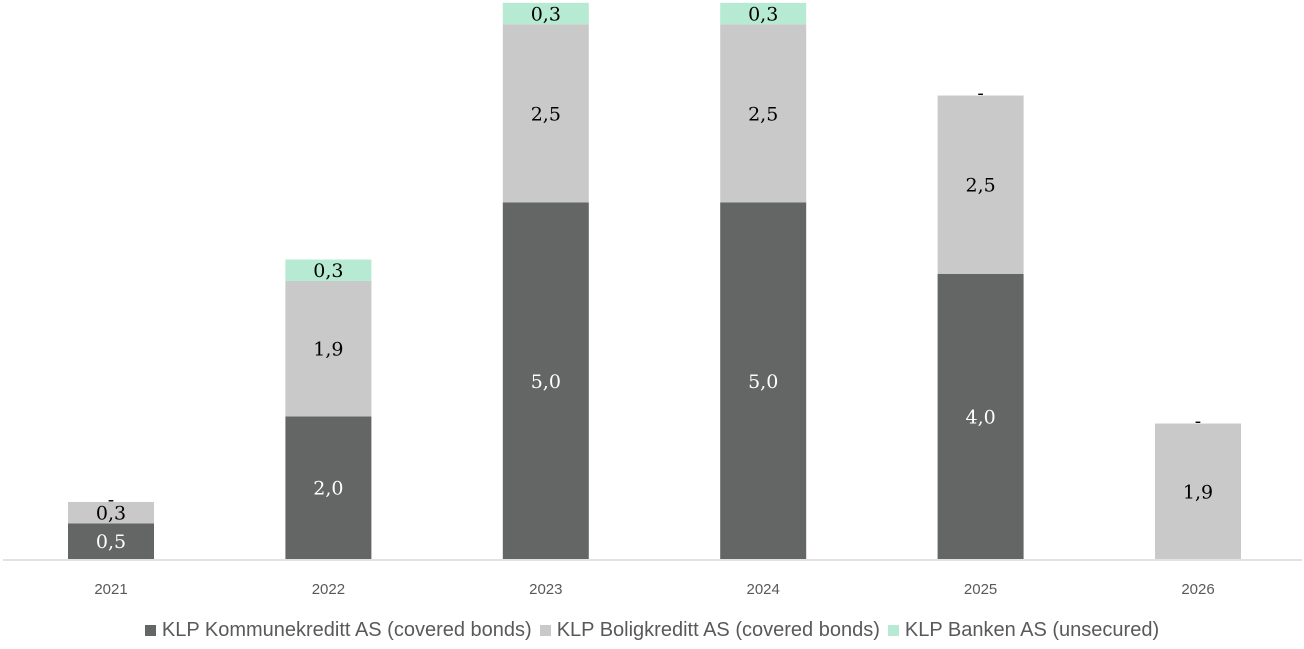 Image resolution: width=1304 pixels, height=649 pixels. Describe the element at coordinates (980, 94) in the screenshot. I see `data-label-klp-banken-as-2025: -` at that location.